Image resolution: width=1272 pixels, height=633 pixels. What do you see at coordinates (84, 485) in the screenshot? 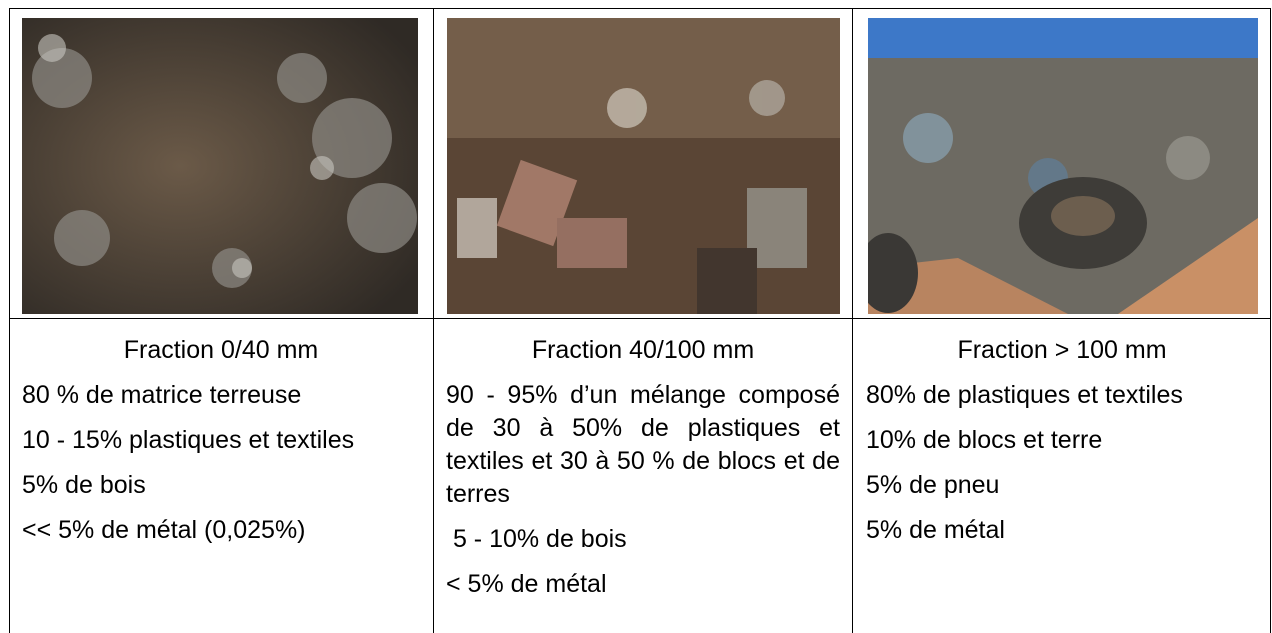
I see `composition-item: 5% de bois` at bounding box center [84, 485].